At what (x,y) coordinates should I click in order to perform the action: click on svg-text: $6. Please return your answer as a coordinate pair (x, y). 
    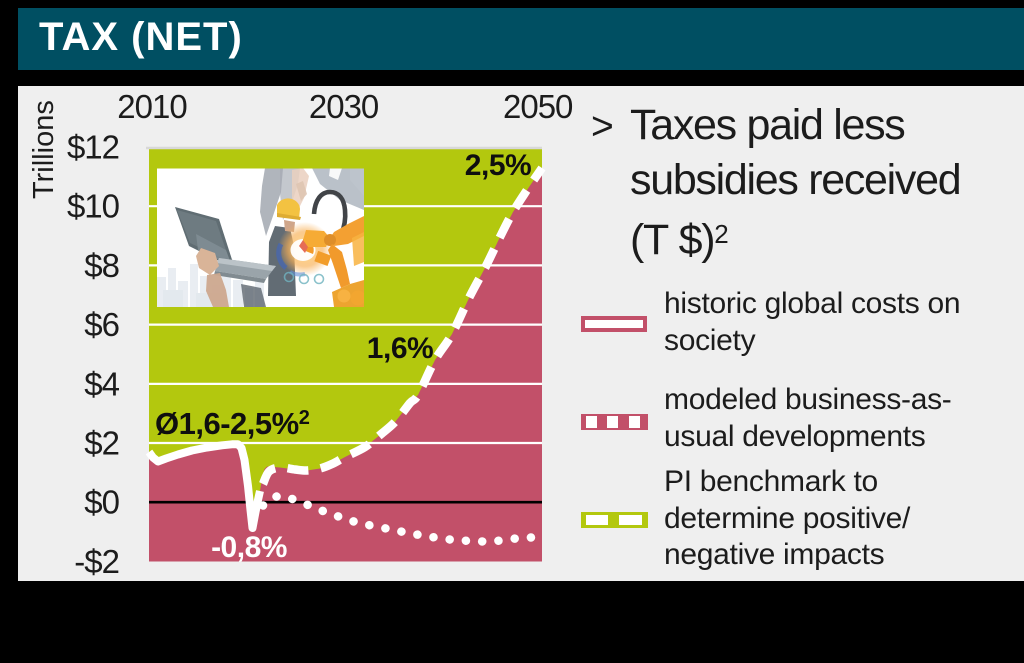
    Looking at the image, I should click on (101, 324).